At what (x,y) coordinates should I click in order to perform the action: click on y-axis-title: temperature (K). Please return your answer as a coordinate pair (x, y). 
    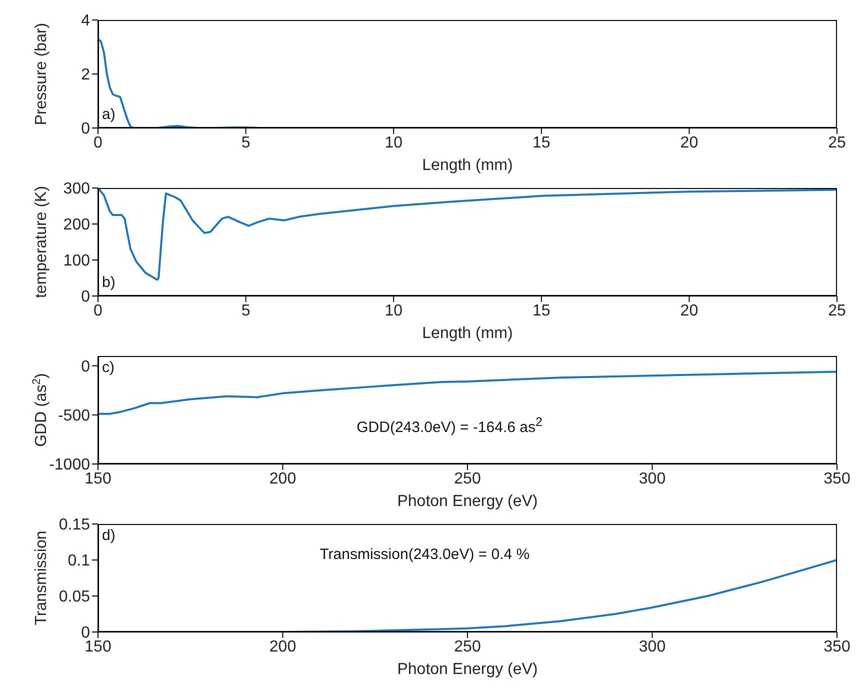
    Looking at the image, I should click on (41, 242).